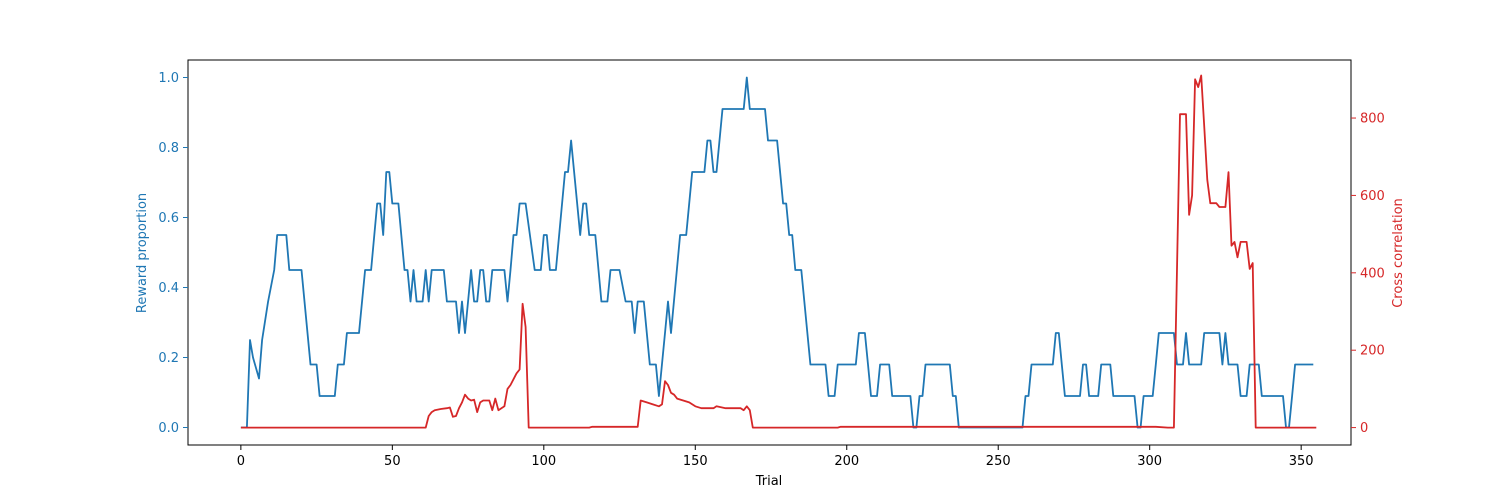 The image size is (1500, 504). What do you see at coordinates (1149, 461) in the screenshot?
I see `x-tick-label: 300` at bounding box center [1149, 461].